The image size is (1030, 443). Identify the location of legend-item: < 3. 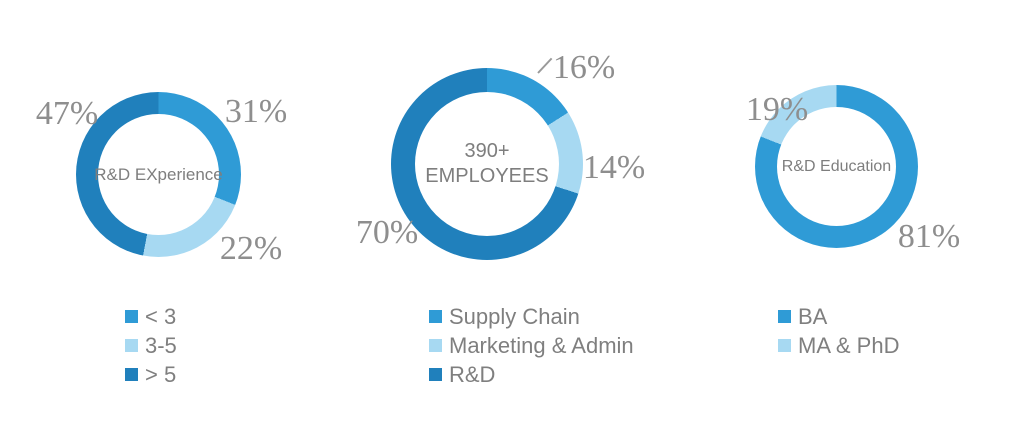
(151, 316).